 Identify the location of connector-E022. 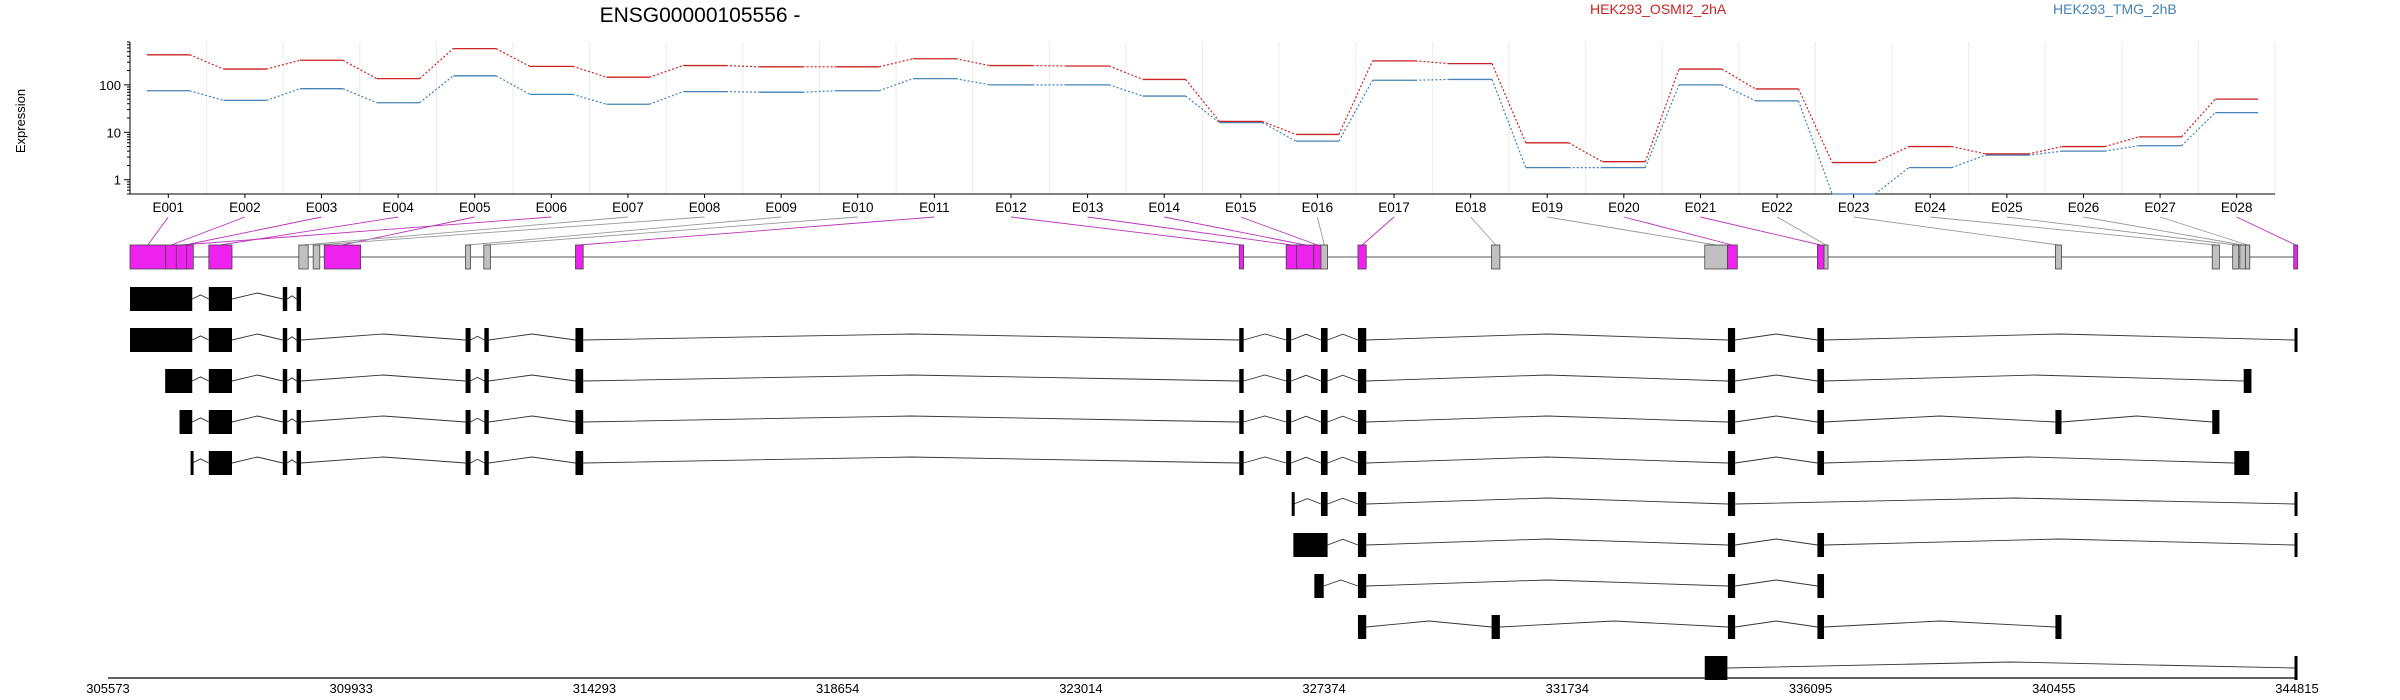
(1801, 231).